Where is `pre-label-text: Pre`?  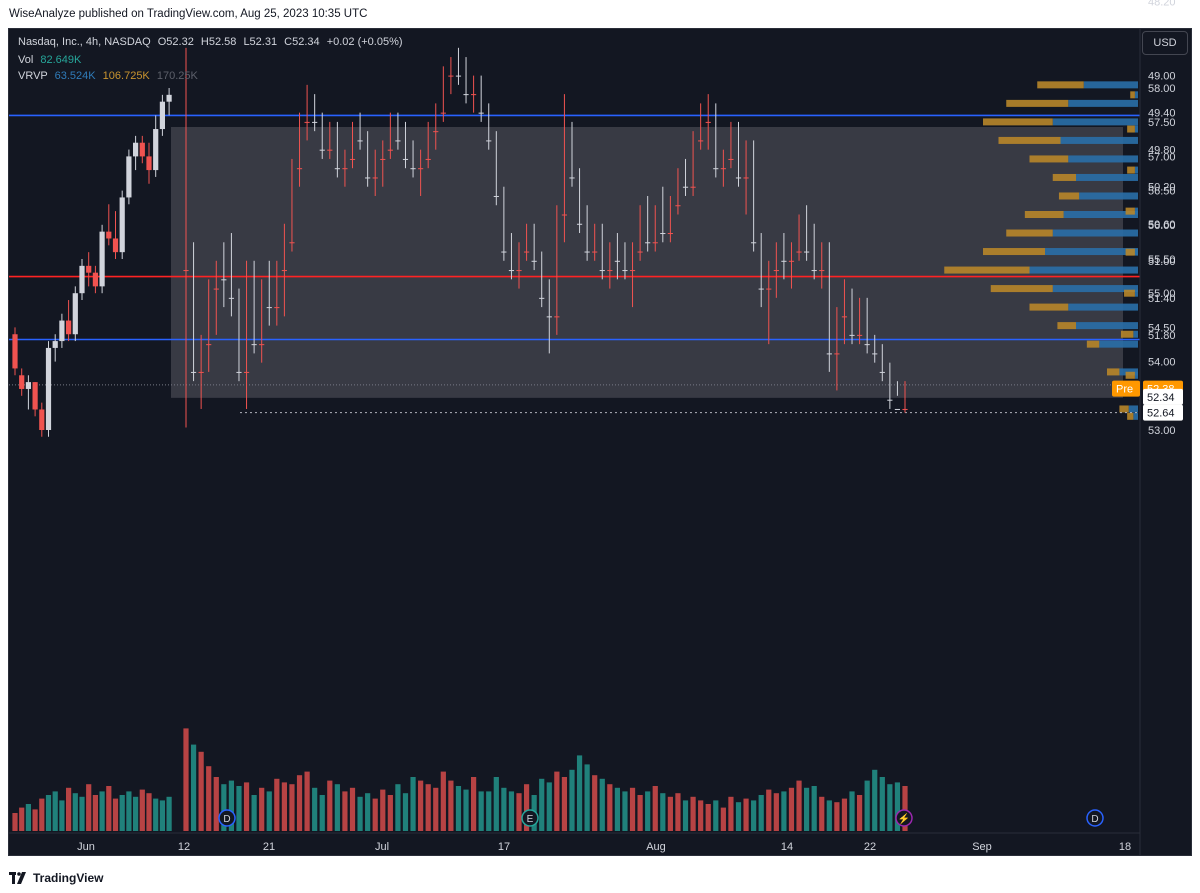 pre-label-text: Pre is located at coordinates (1124, 390).